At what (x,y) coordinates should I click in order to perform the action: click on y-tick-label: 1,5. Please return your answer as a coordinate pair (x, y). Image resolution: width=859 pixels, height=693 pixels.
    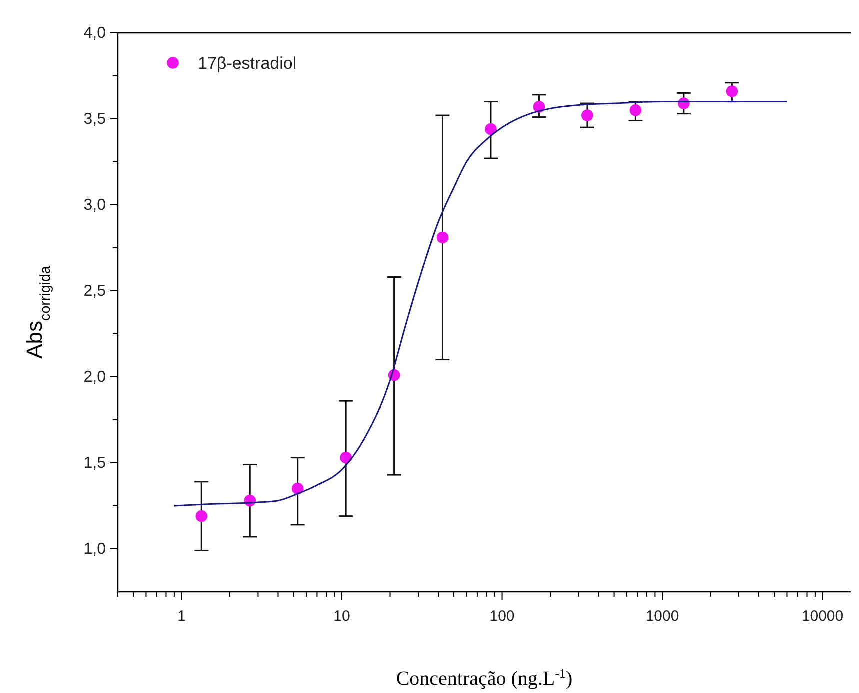
    Looking at the image, I should click on (95, 463).